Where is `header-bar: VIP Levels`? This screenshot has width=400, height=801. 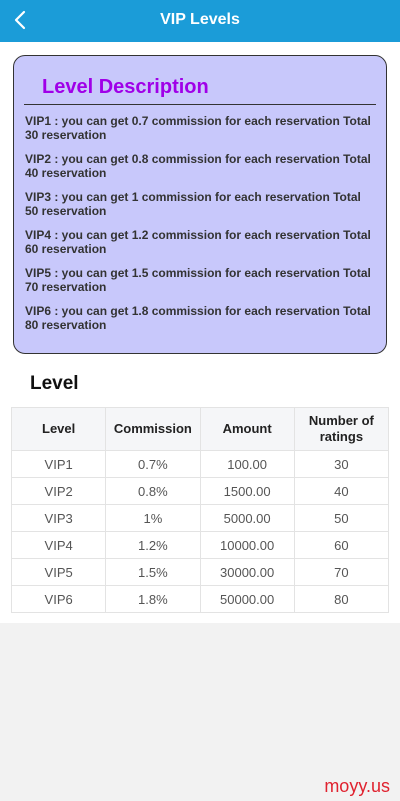
header-bar: VIP Levels is located at coordinates (200, 21).